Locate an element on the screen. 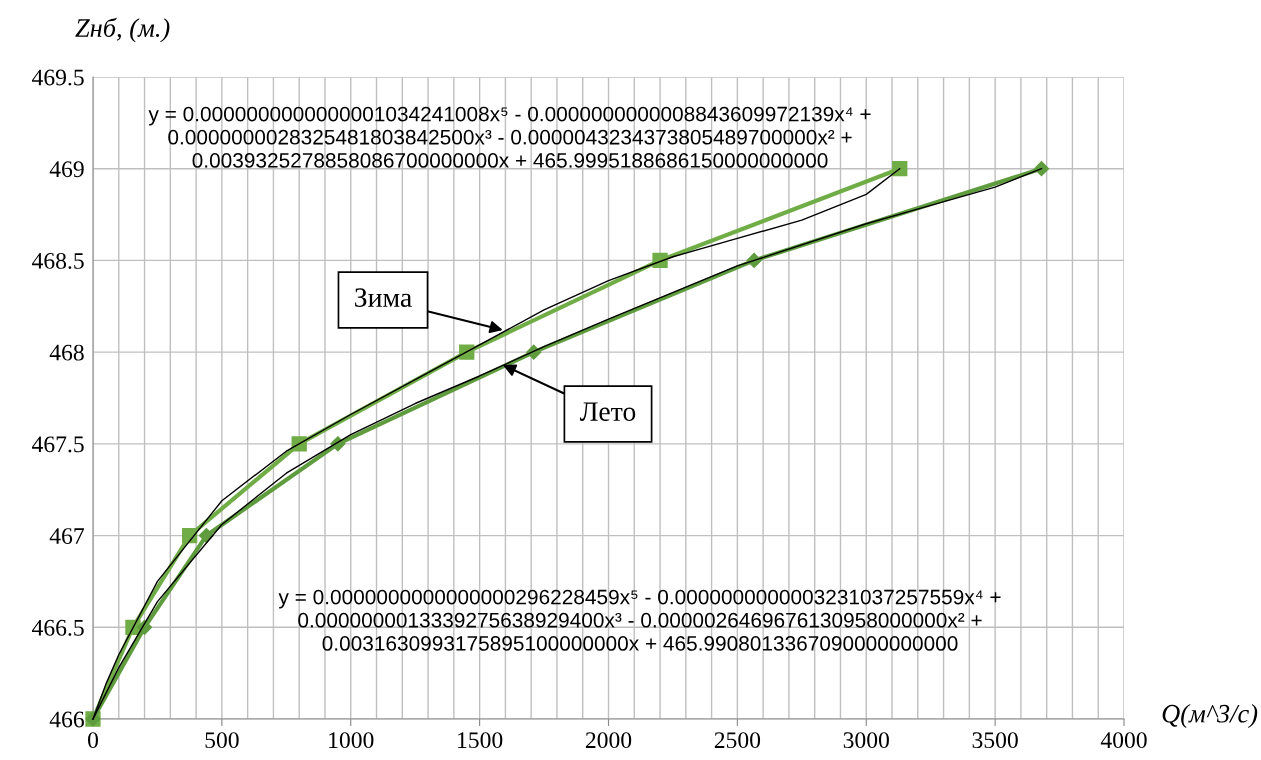 This screenshot has height=760, width=1261. x-tick-label: 2500 is located at coordinates (737, 740).